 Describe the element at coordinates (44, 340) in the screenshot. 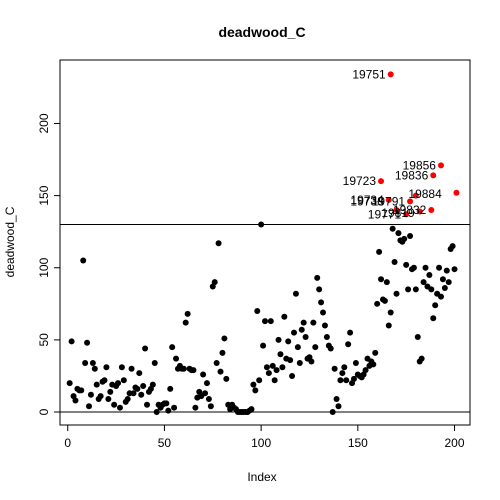

I see `y-tick-label: 50` at that location.